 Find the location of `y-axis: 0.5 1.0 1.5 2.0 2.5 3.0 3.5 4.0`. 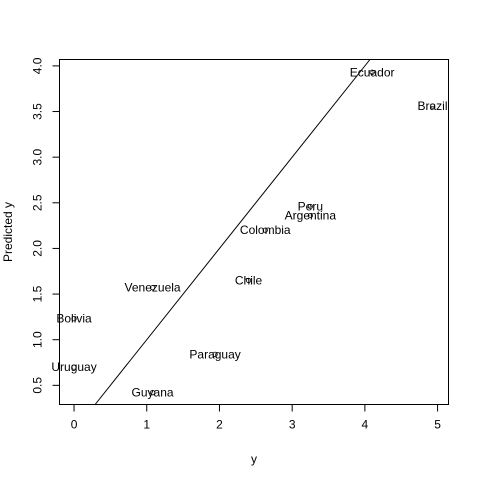

y-axis: 0.5 1.0 1.5 2.0 2.5 3.0 3.5 4.0 is located at coordinates (45, 225).